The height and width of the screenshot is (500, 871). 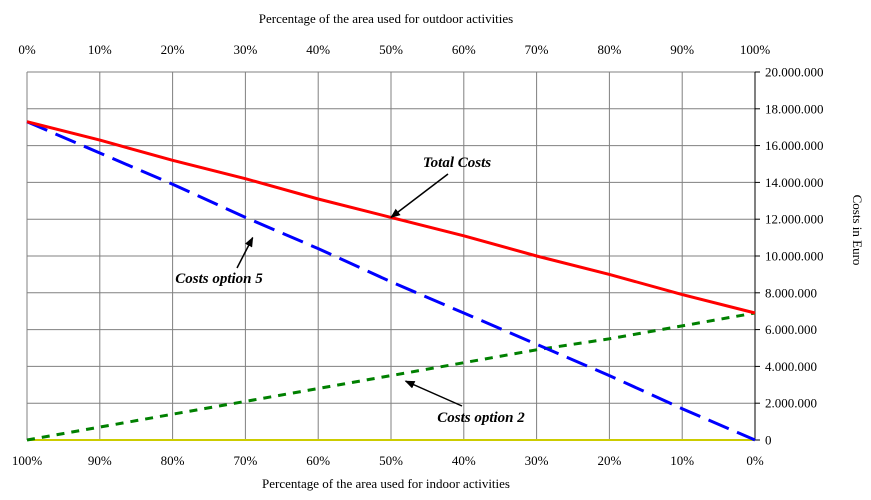 What do you see at coordinates (391, 460) in the screenshot?
I see `bottom-tick-label: 50%` at bounding box center [391, 460].